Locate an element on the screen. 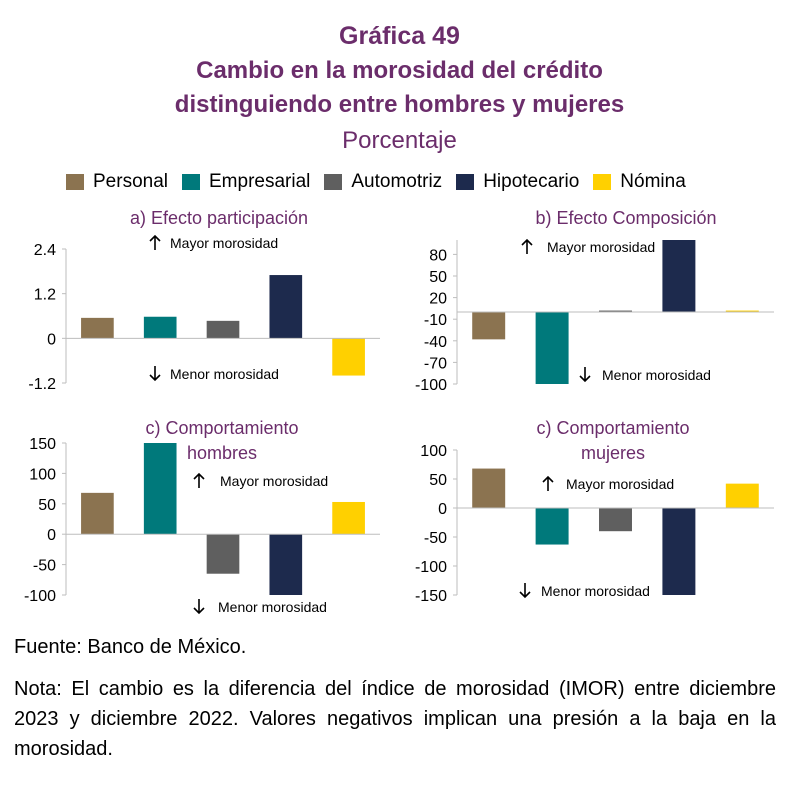 This screenshot has width=799, height=786. panel-3-bar-nomina is located at coordinates (348, 518).